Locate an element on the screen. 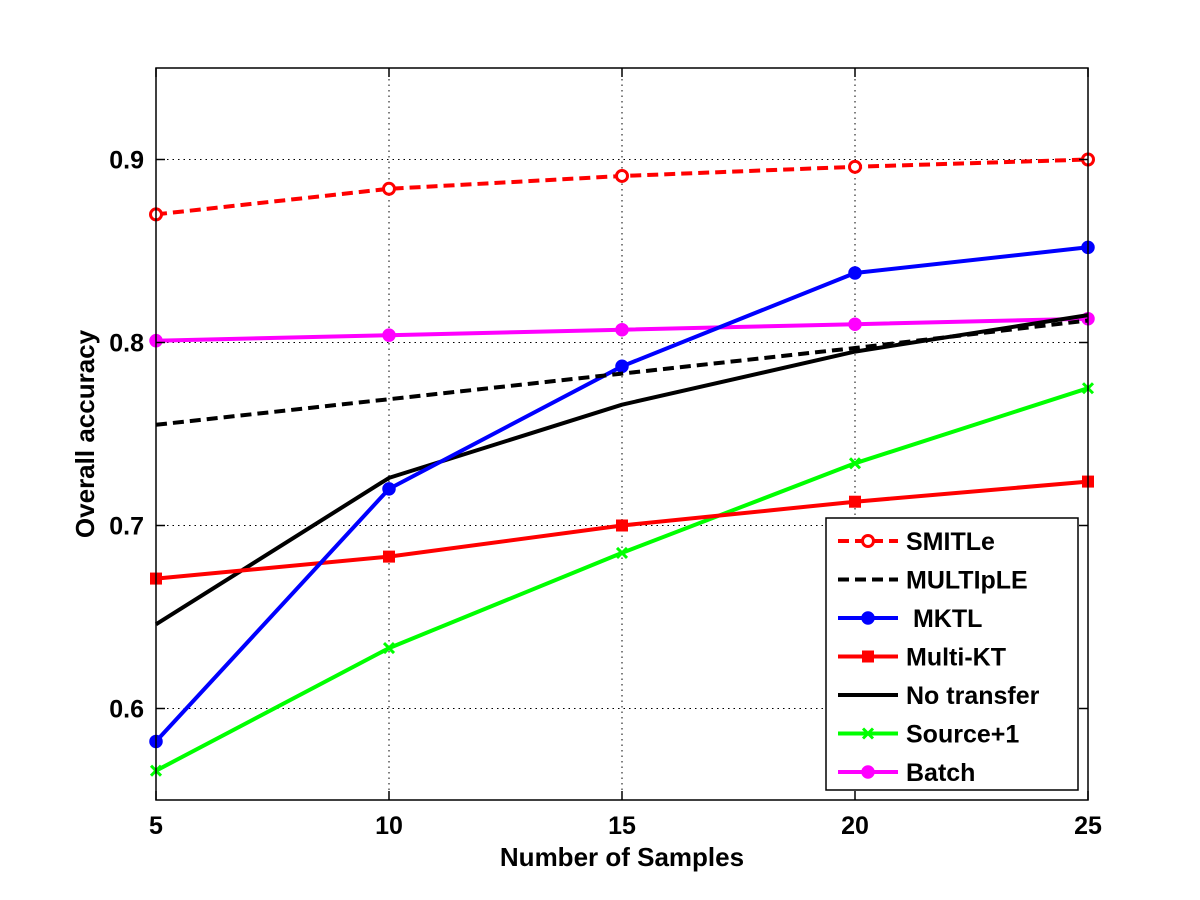 The height and width of the screenshot is (900, 1200). legend-entry-smitle: SMITLe is located at coordinates (916, 542).